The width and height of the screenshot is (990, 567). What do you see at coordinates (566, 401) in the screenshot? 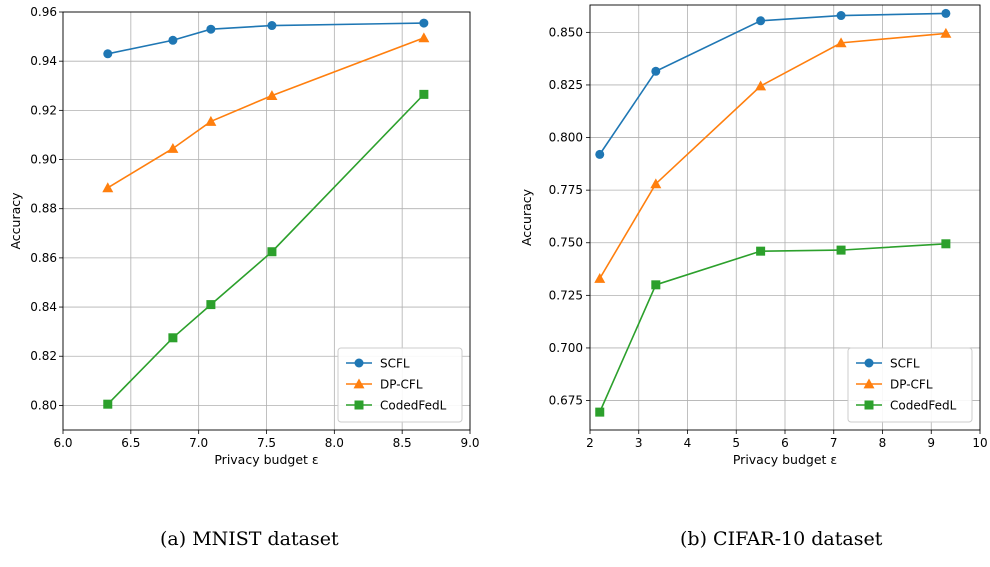
I see `y-tick-label: 0.675` at bounding box center [566, 401].